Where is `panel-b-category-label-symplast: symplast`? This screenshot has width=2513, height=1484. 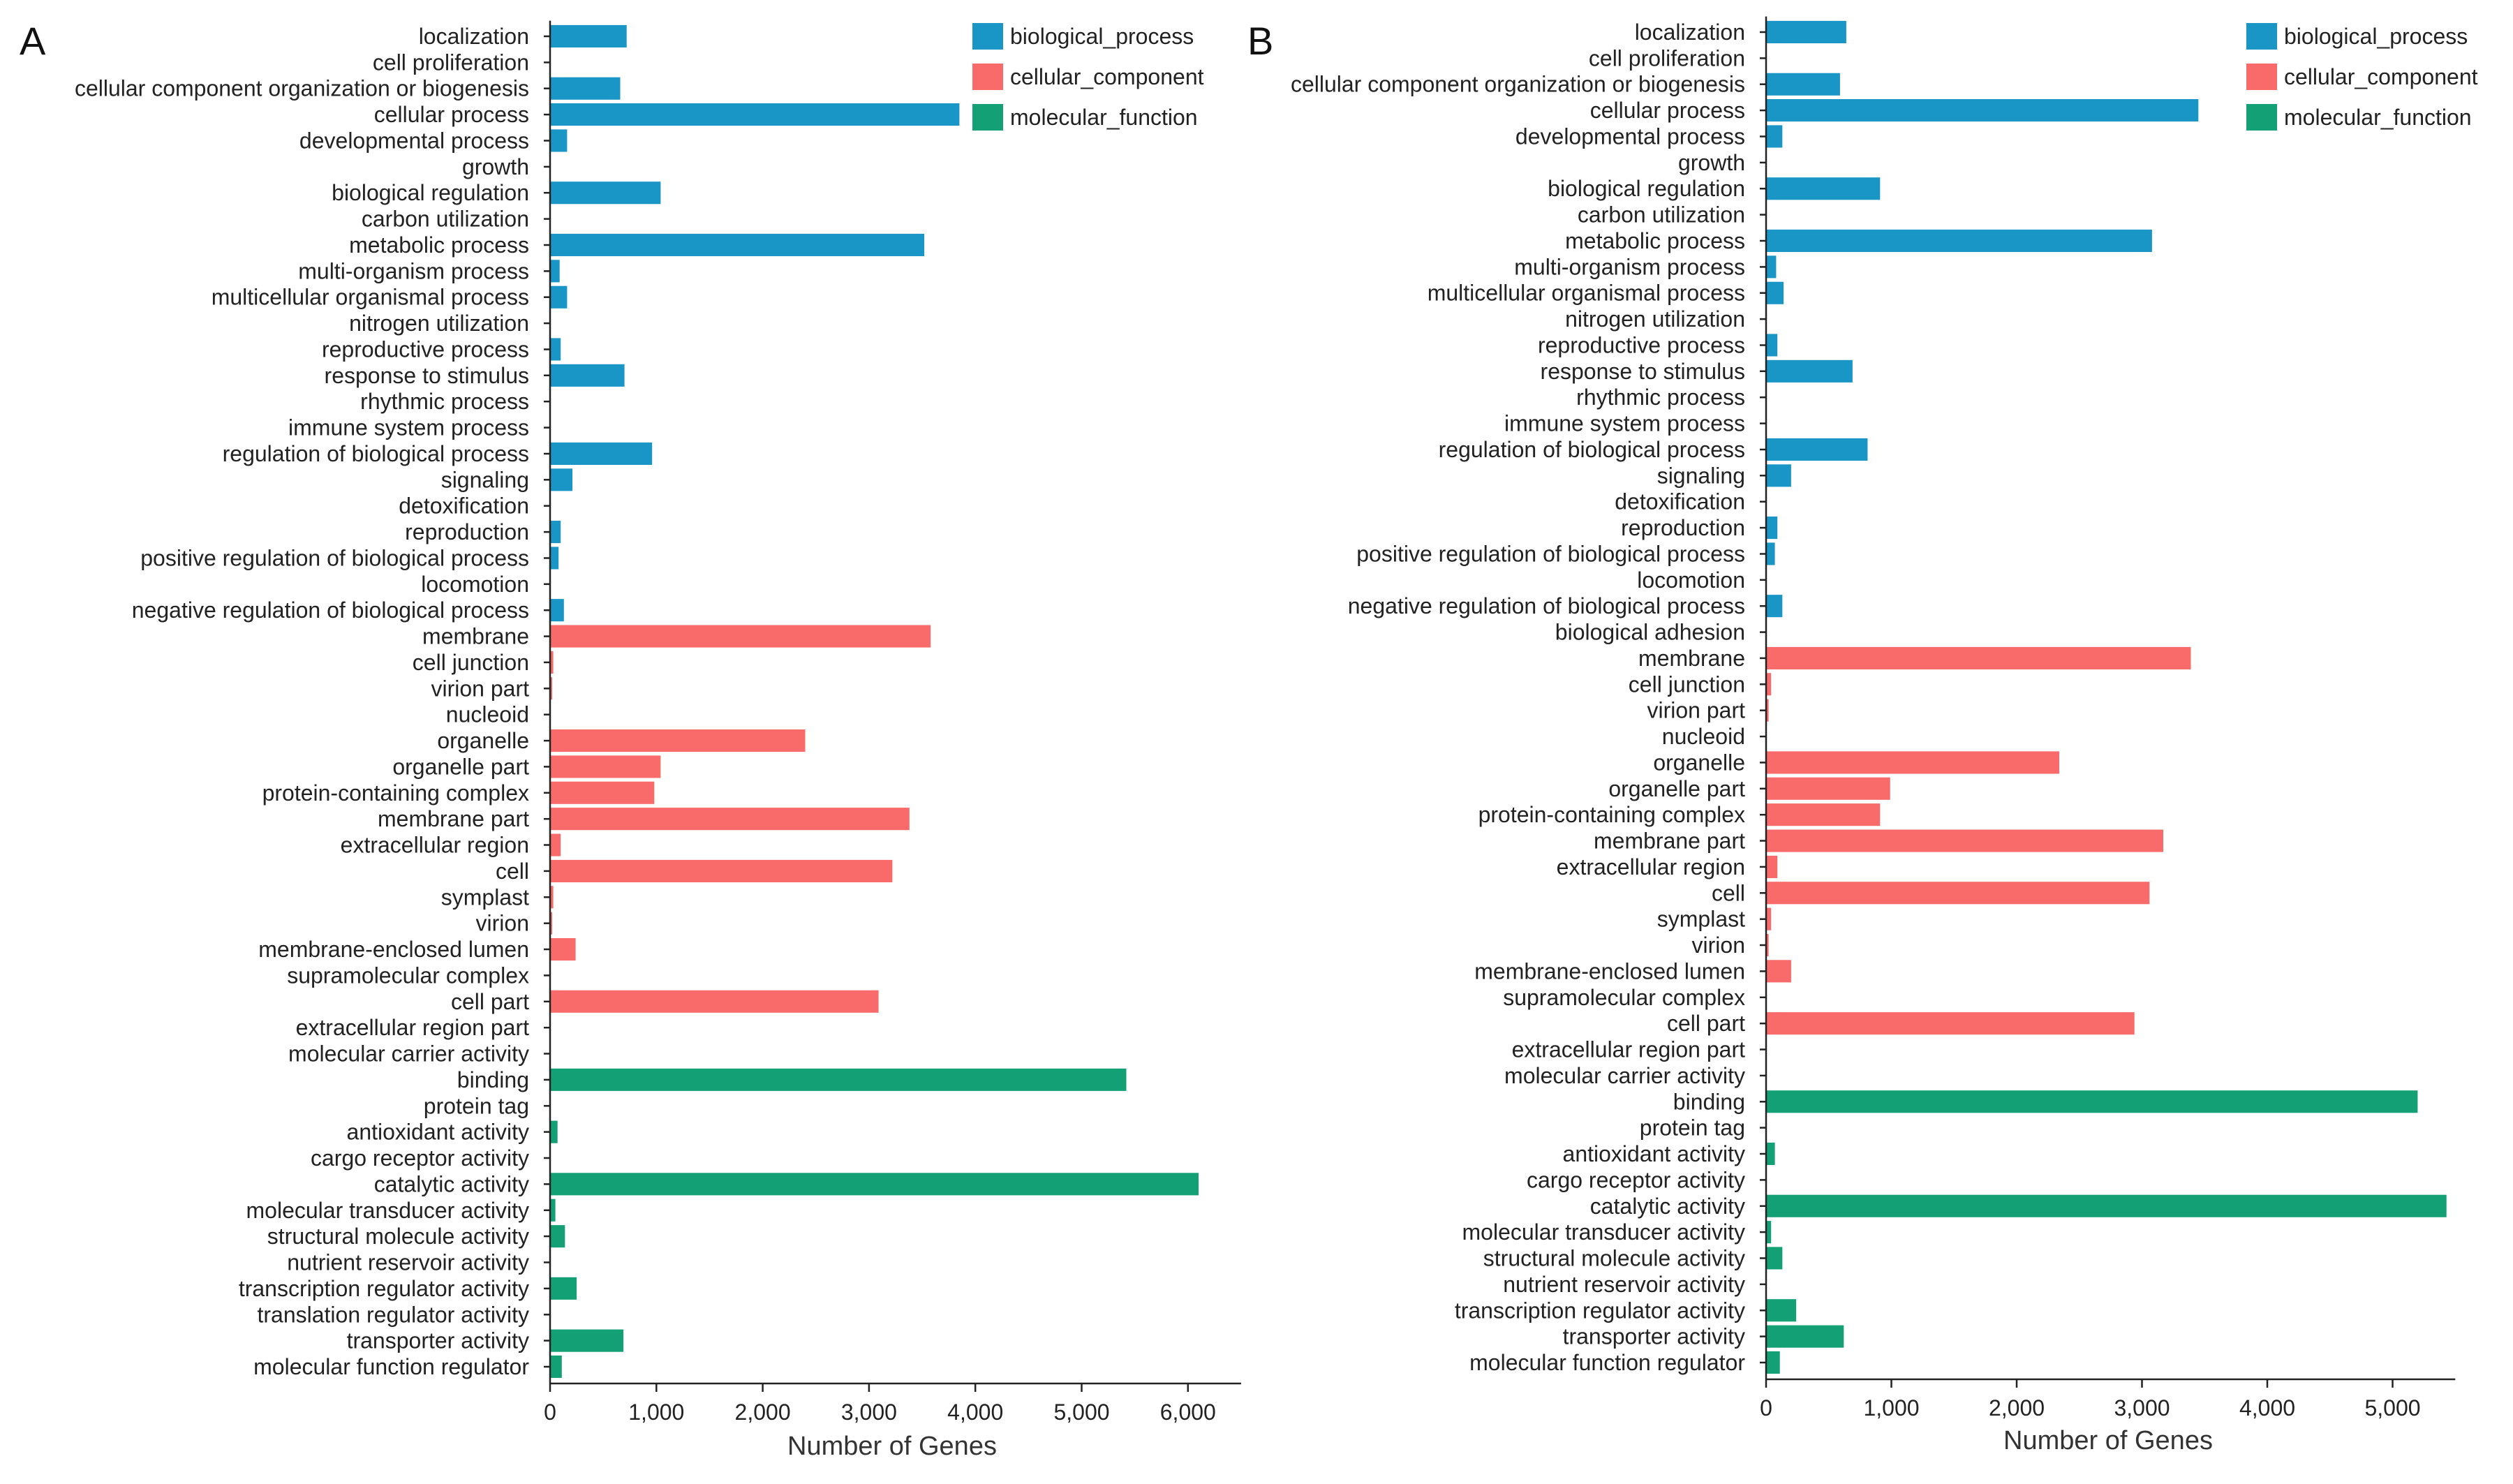 panel-b-category-label-symplast: symplast is located at coordinates (1701, 919).